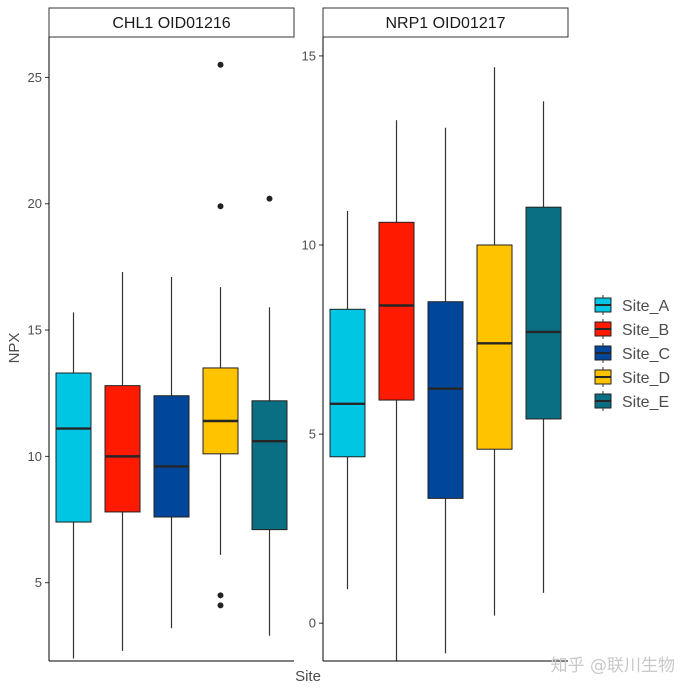  What do you see at coordinates (613, 666) in the screenshot?
I see `watermark: 知乎 @联川生物` at bounding box center [613, 666].